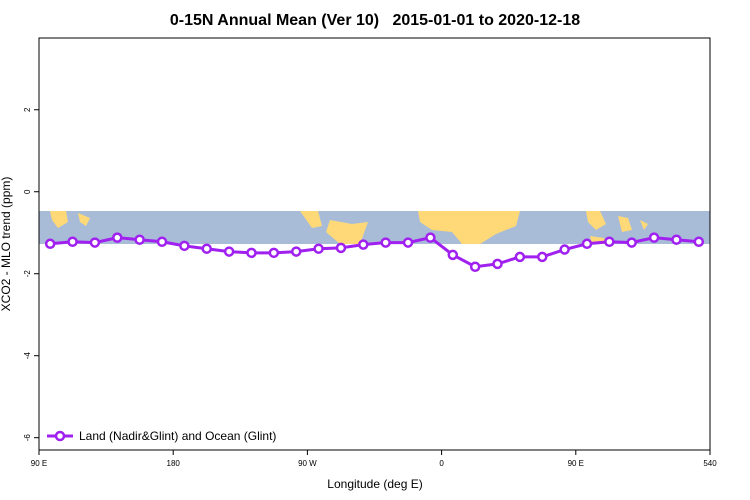 This screenshot has width=750, height=500. What do you see at coordinates (27, 109) in the screenshot?
I see `y-tick-label: 2` at bounding box center [27, 109].